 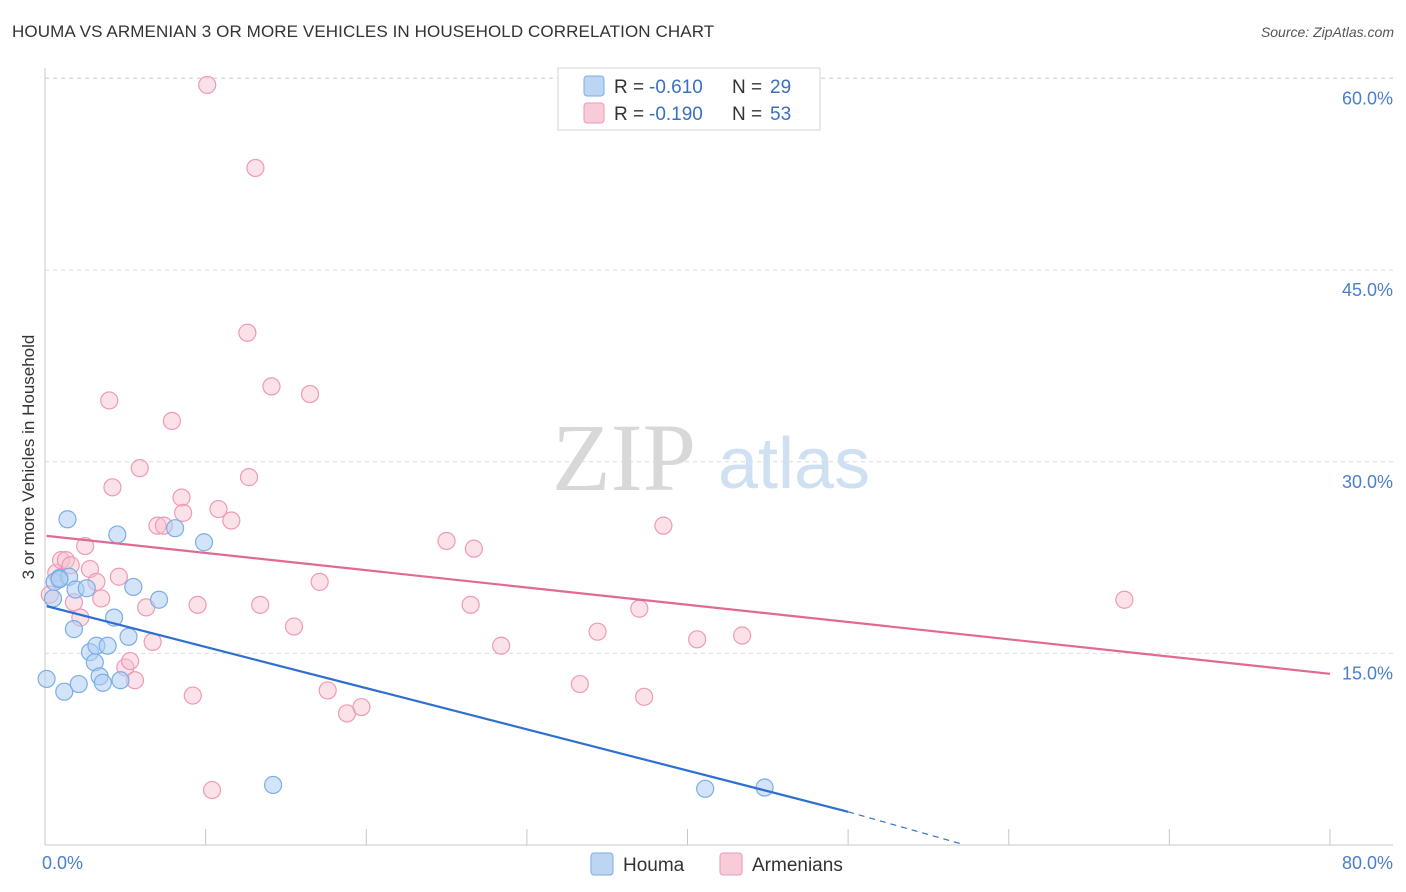 What do you see at coordinates (1367, 482) in the screenshot?
I see `y-tick-label: 30.0%` at bounding box center [1367, 482].